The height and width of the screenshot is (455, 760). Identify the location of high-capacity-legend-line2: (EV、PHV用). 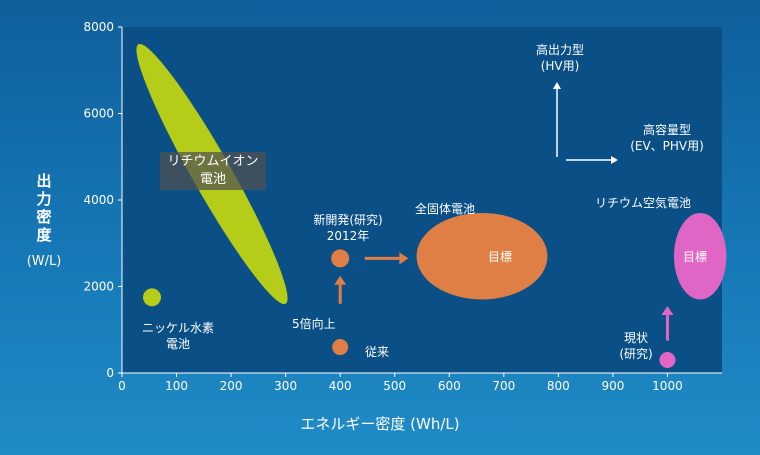
(667, 146).